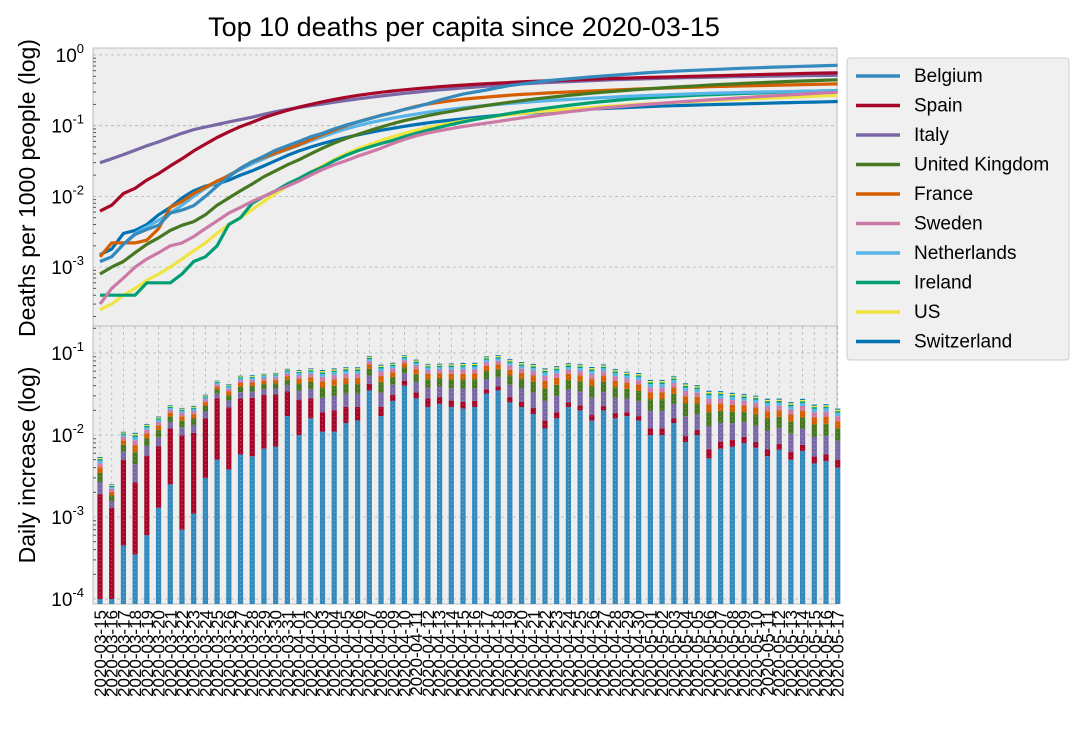  I want to click on x-tick-label: 2020-04-22, so click(545, 653).